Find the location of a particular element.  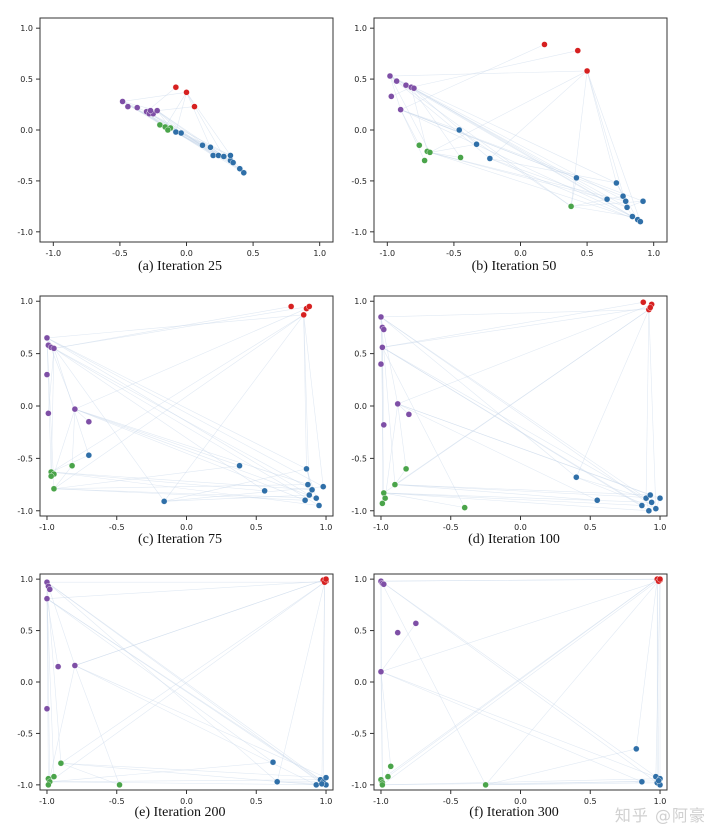

scatter-plot-a: -1.0 -0.5 0.0 0.5 1.0 1.0 0.5 0.0 -0.5 -1.0 is located at coordinates (175, 137).